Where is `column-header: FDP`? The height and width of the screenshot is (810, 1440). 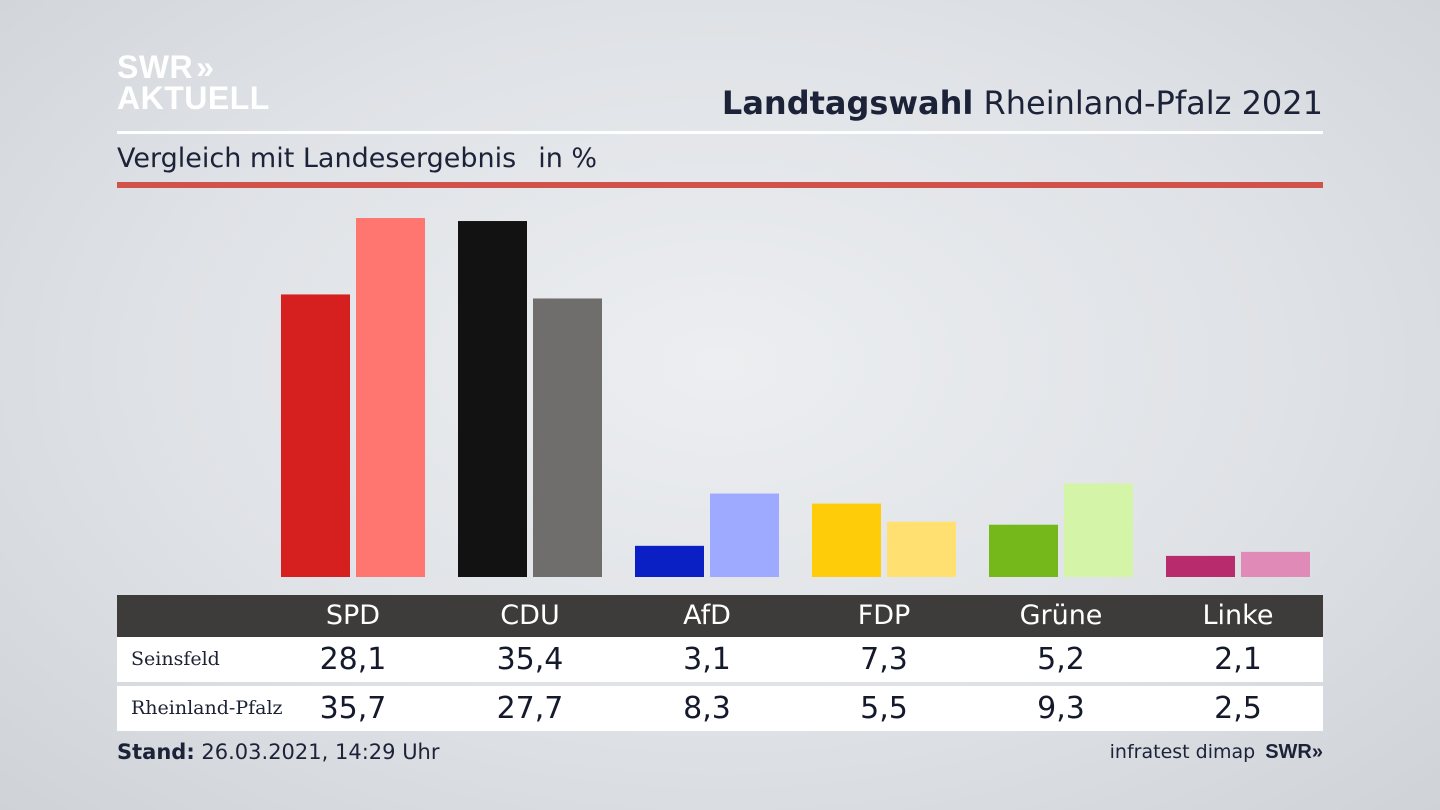 column-header: FDP is located at coordinates (884, 615).